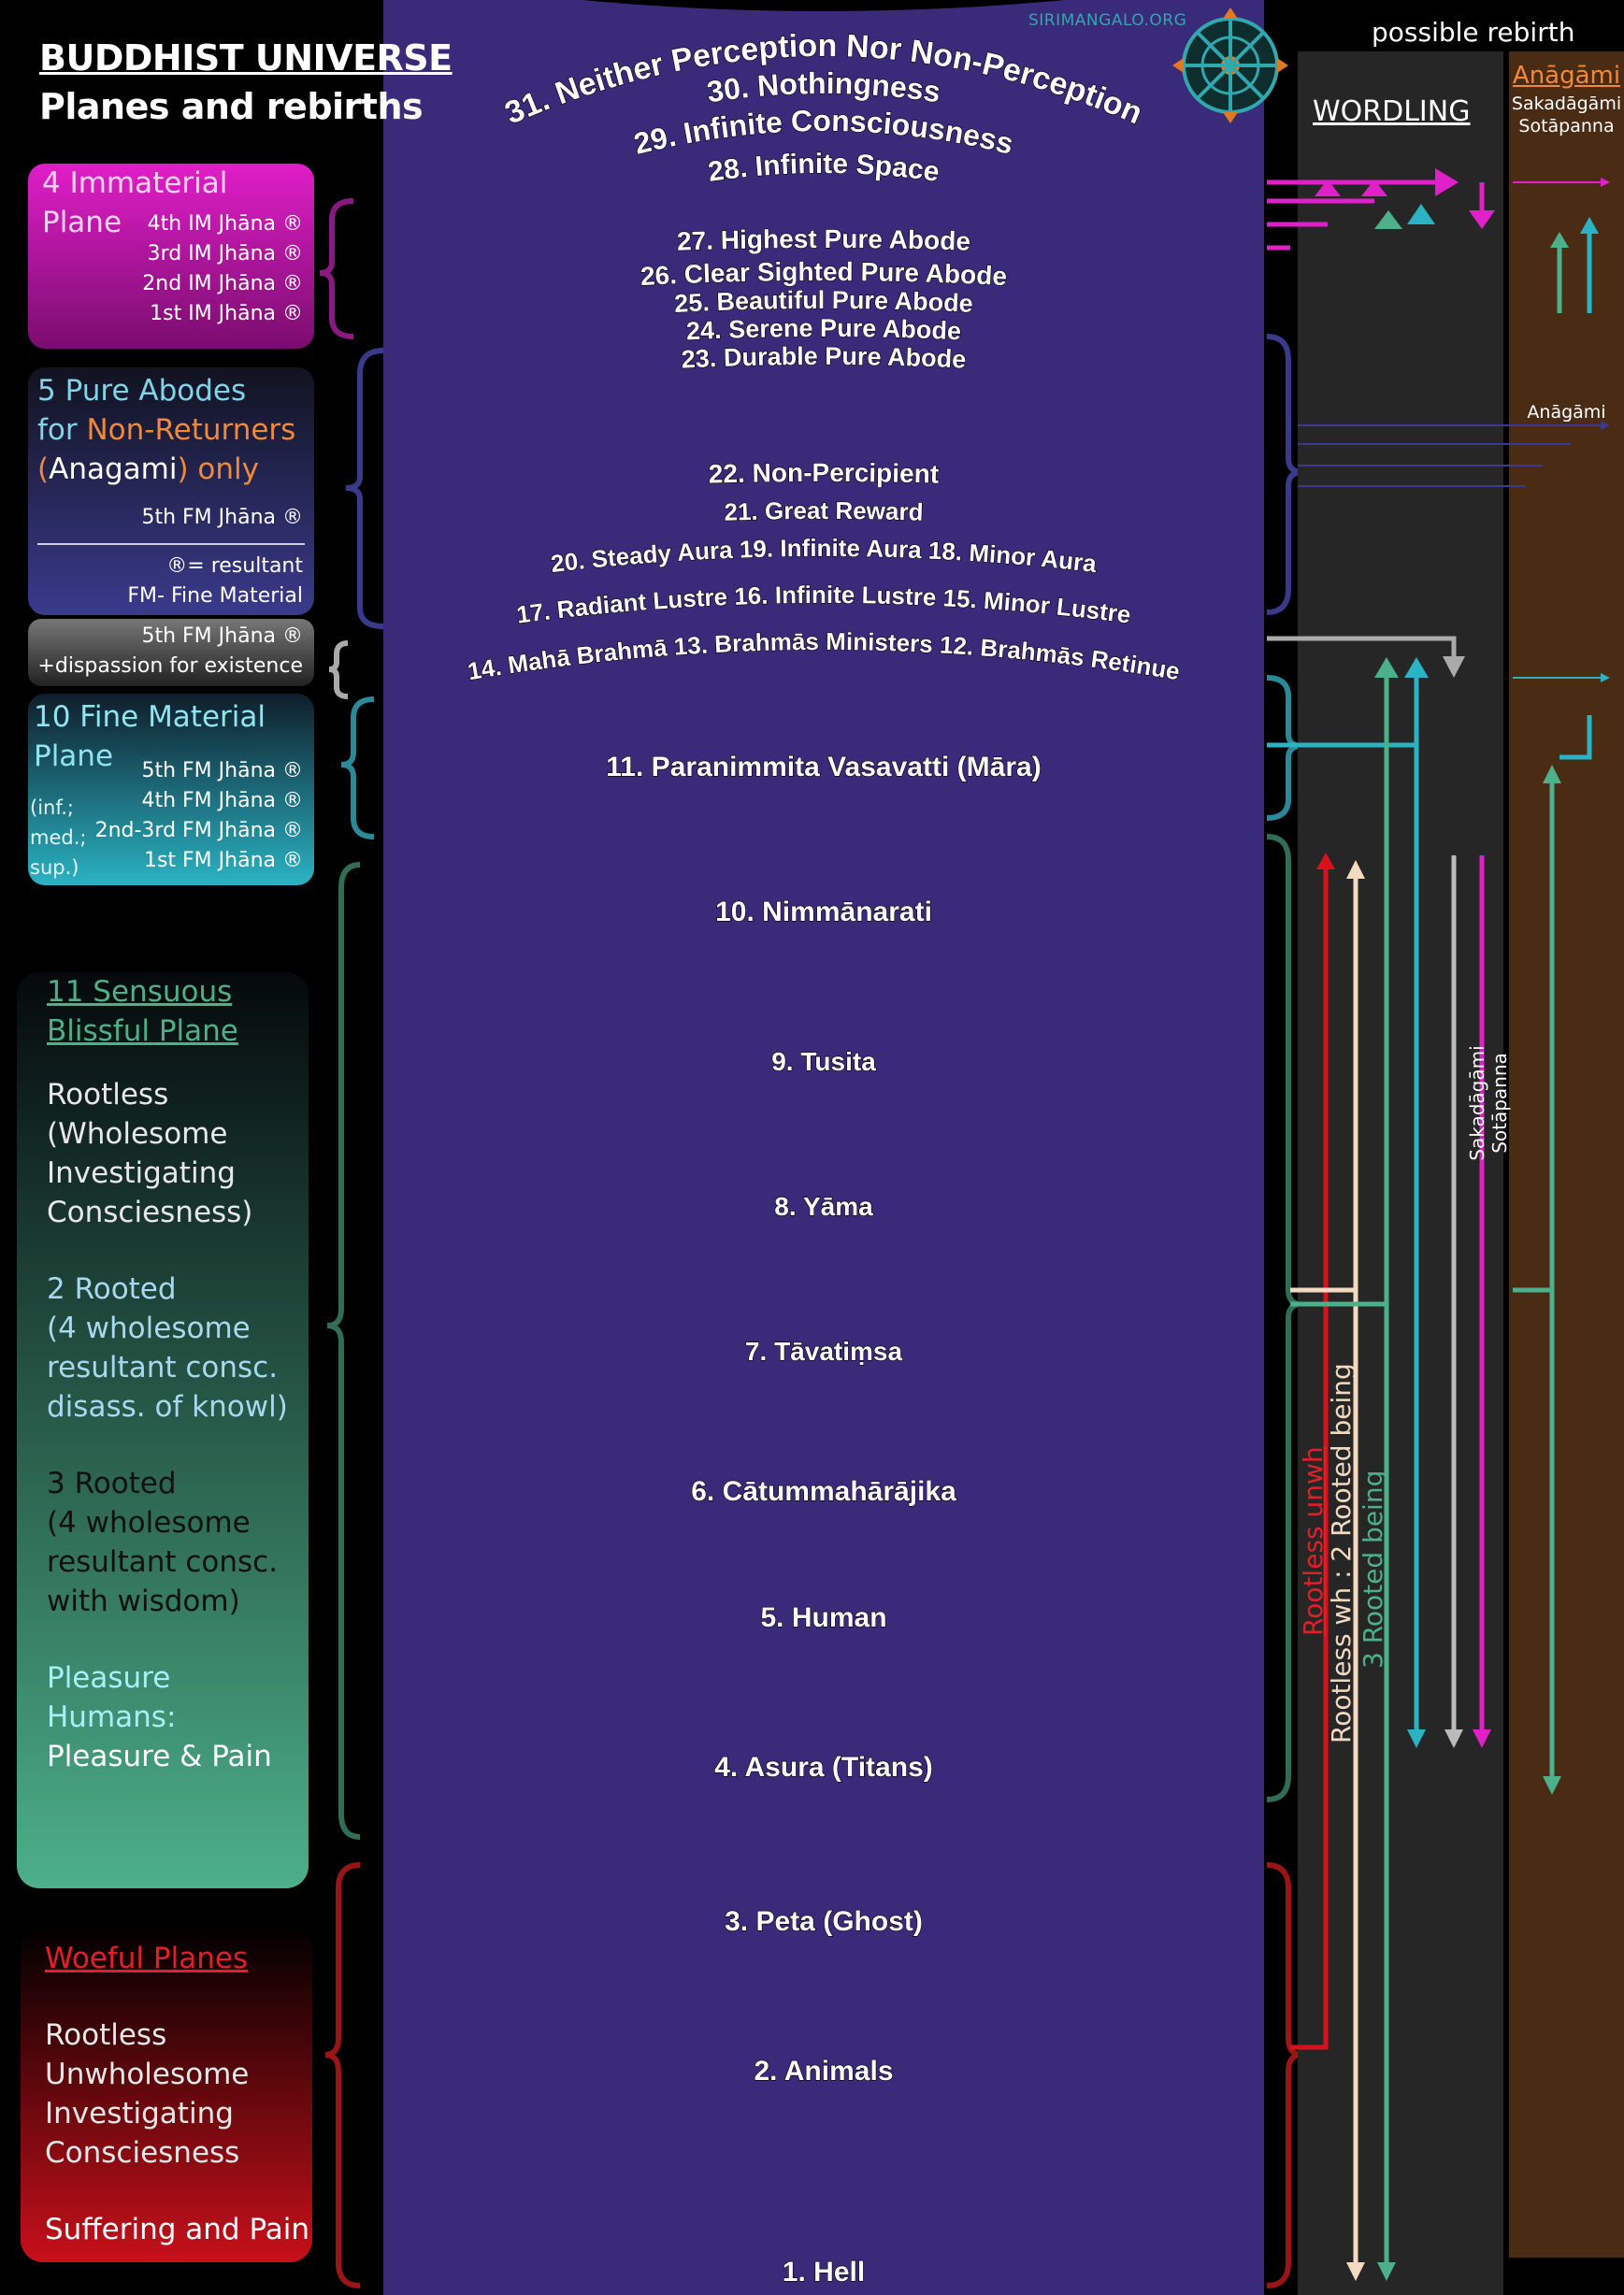 The height and width of the screenshot is (2295, 1624). Describe the element at coordinates (222, 770) in the screenshot. I see `fine-jhana-5: 5th FM Jhāna ®` at that location.